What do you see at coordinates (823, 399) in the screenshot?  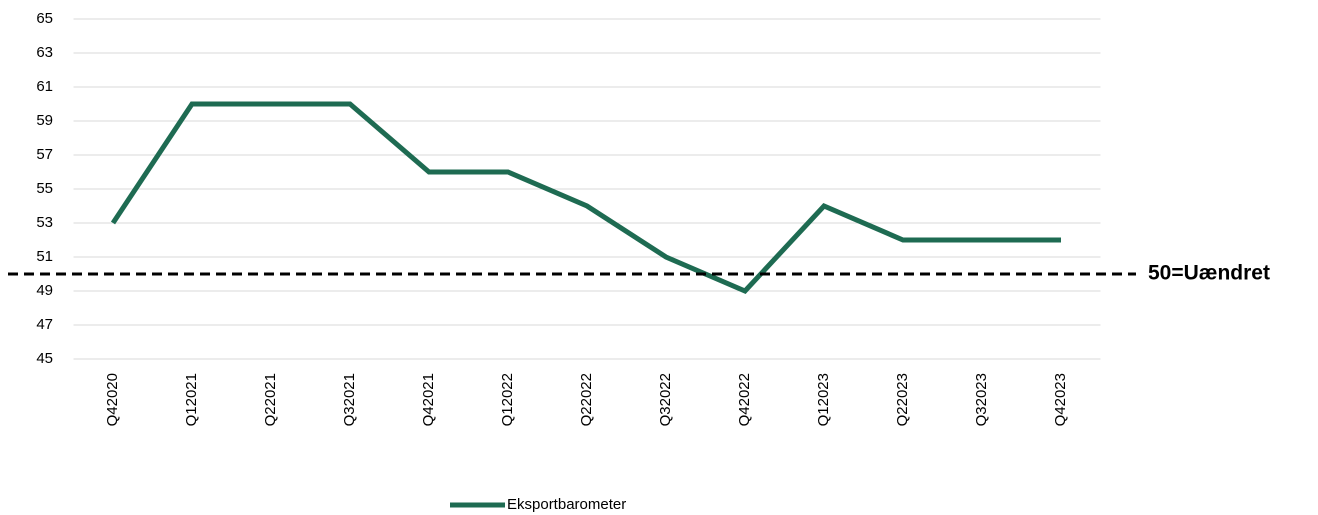 I see `x-tick-label: Q12023` at bounding box center [823, 399].